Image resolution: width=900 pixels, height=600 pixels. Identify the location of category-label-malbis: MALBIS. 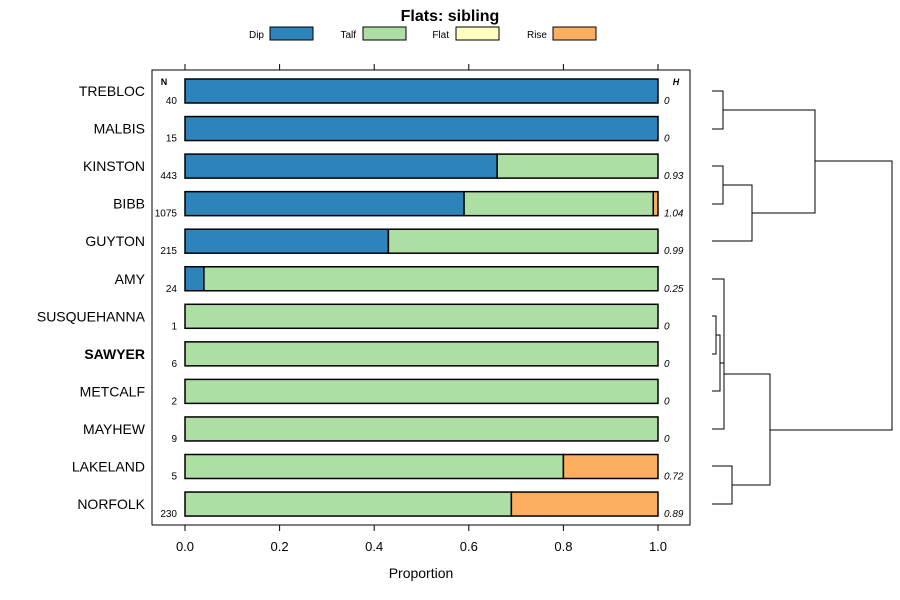
(119, 129).